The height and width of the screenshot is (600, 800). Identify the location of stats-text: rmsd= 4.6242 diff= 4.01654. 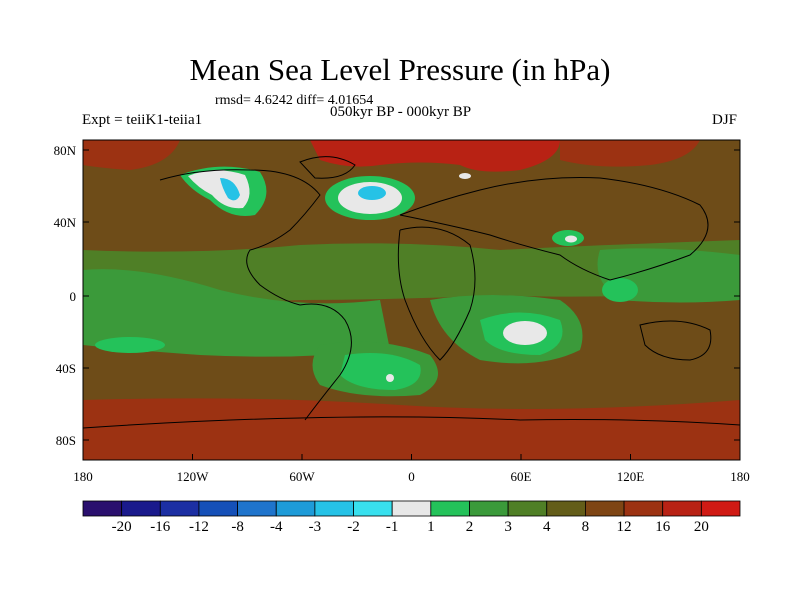
(294, 100).